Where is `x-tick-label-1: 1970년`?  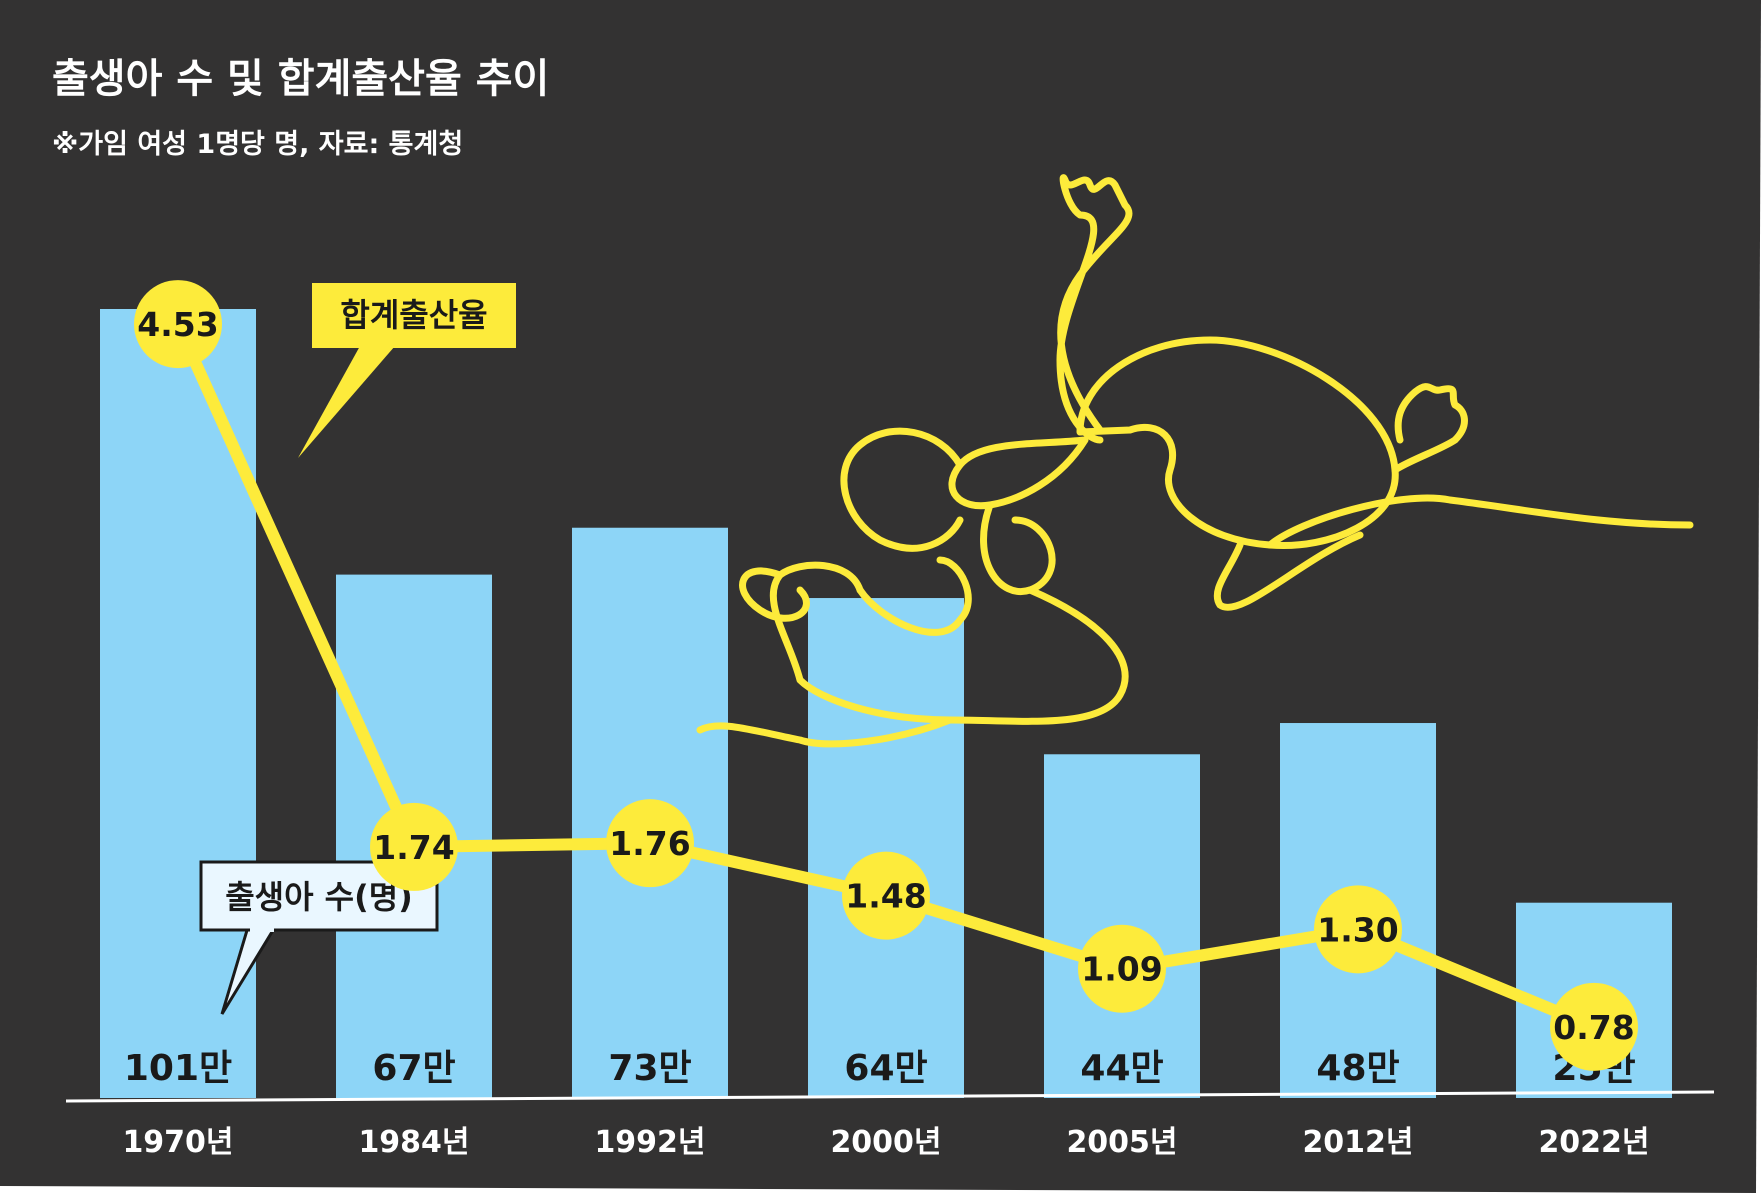
x-tick-label-1: 1970년 is located at coordinates (177, 1142).